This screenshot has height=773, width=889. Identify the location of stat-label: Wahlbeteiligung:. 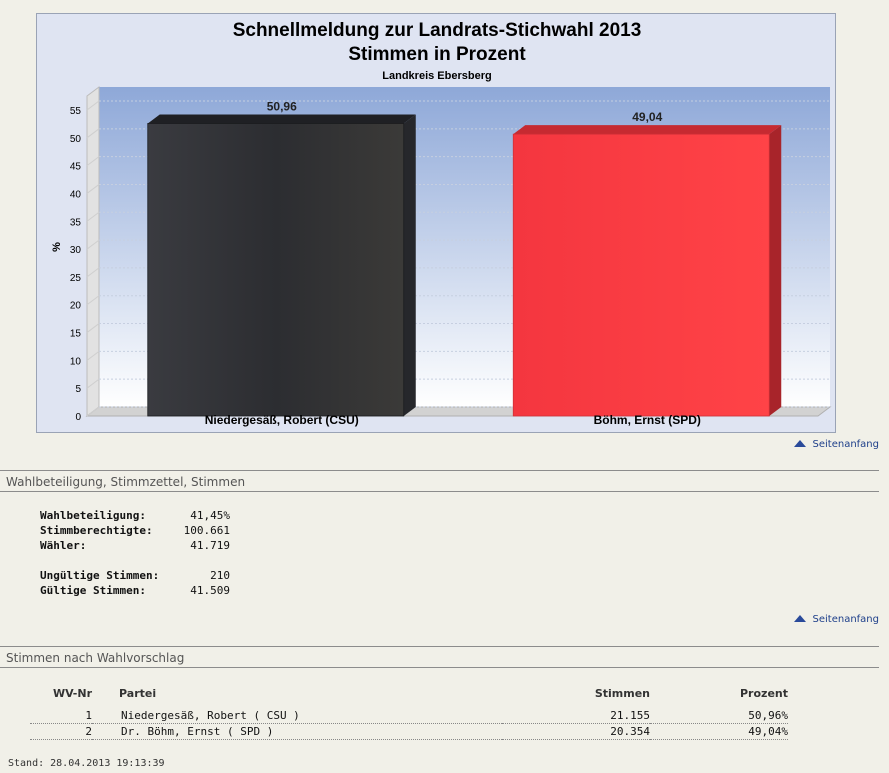
(93, 515).